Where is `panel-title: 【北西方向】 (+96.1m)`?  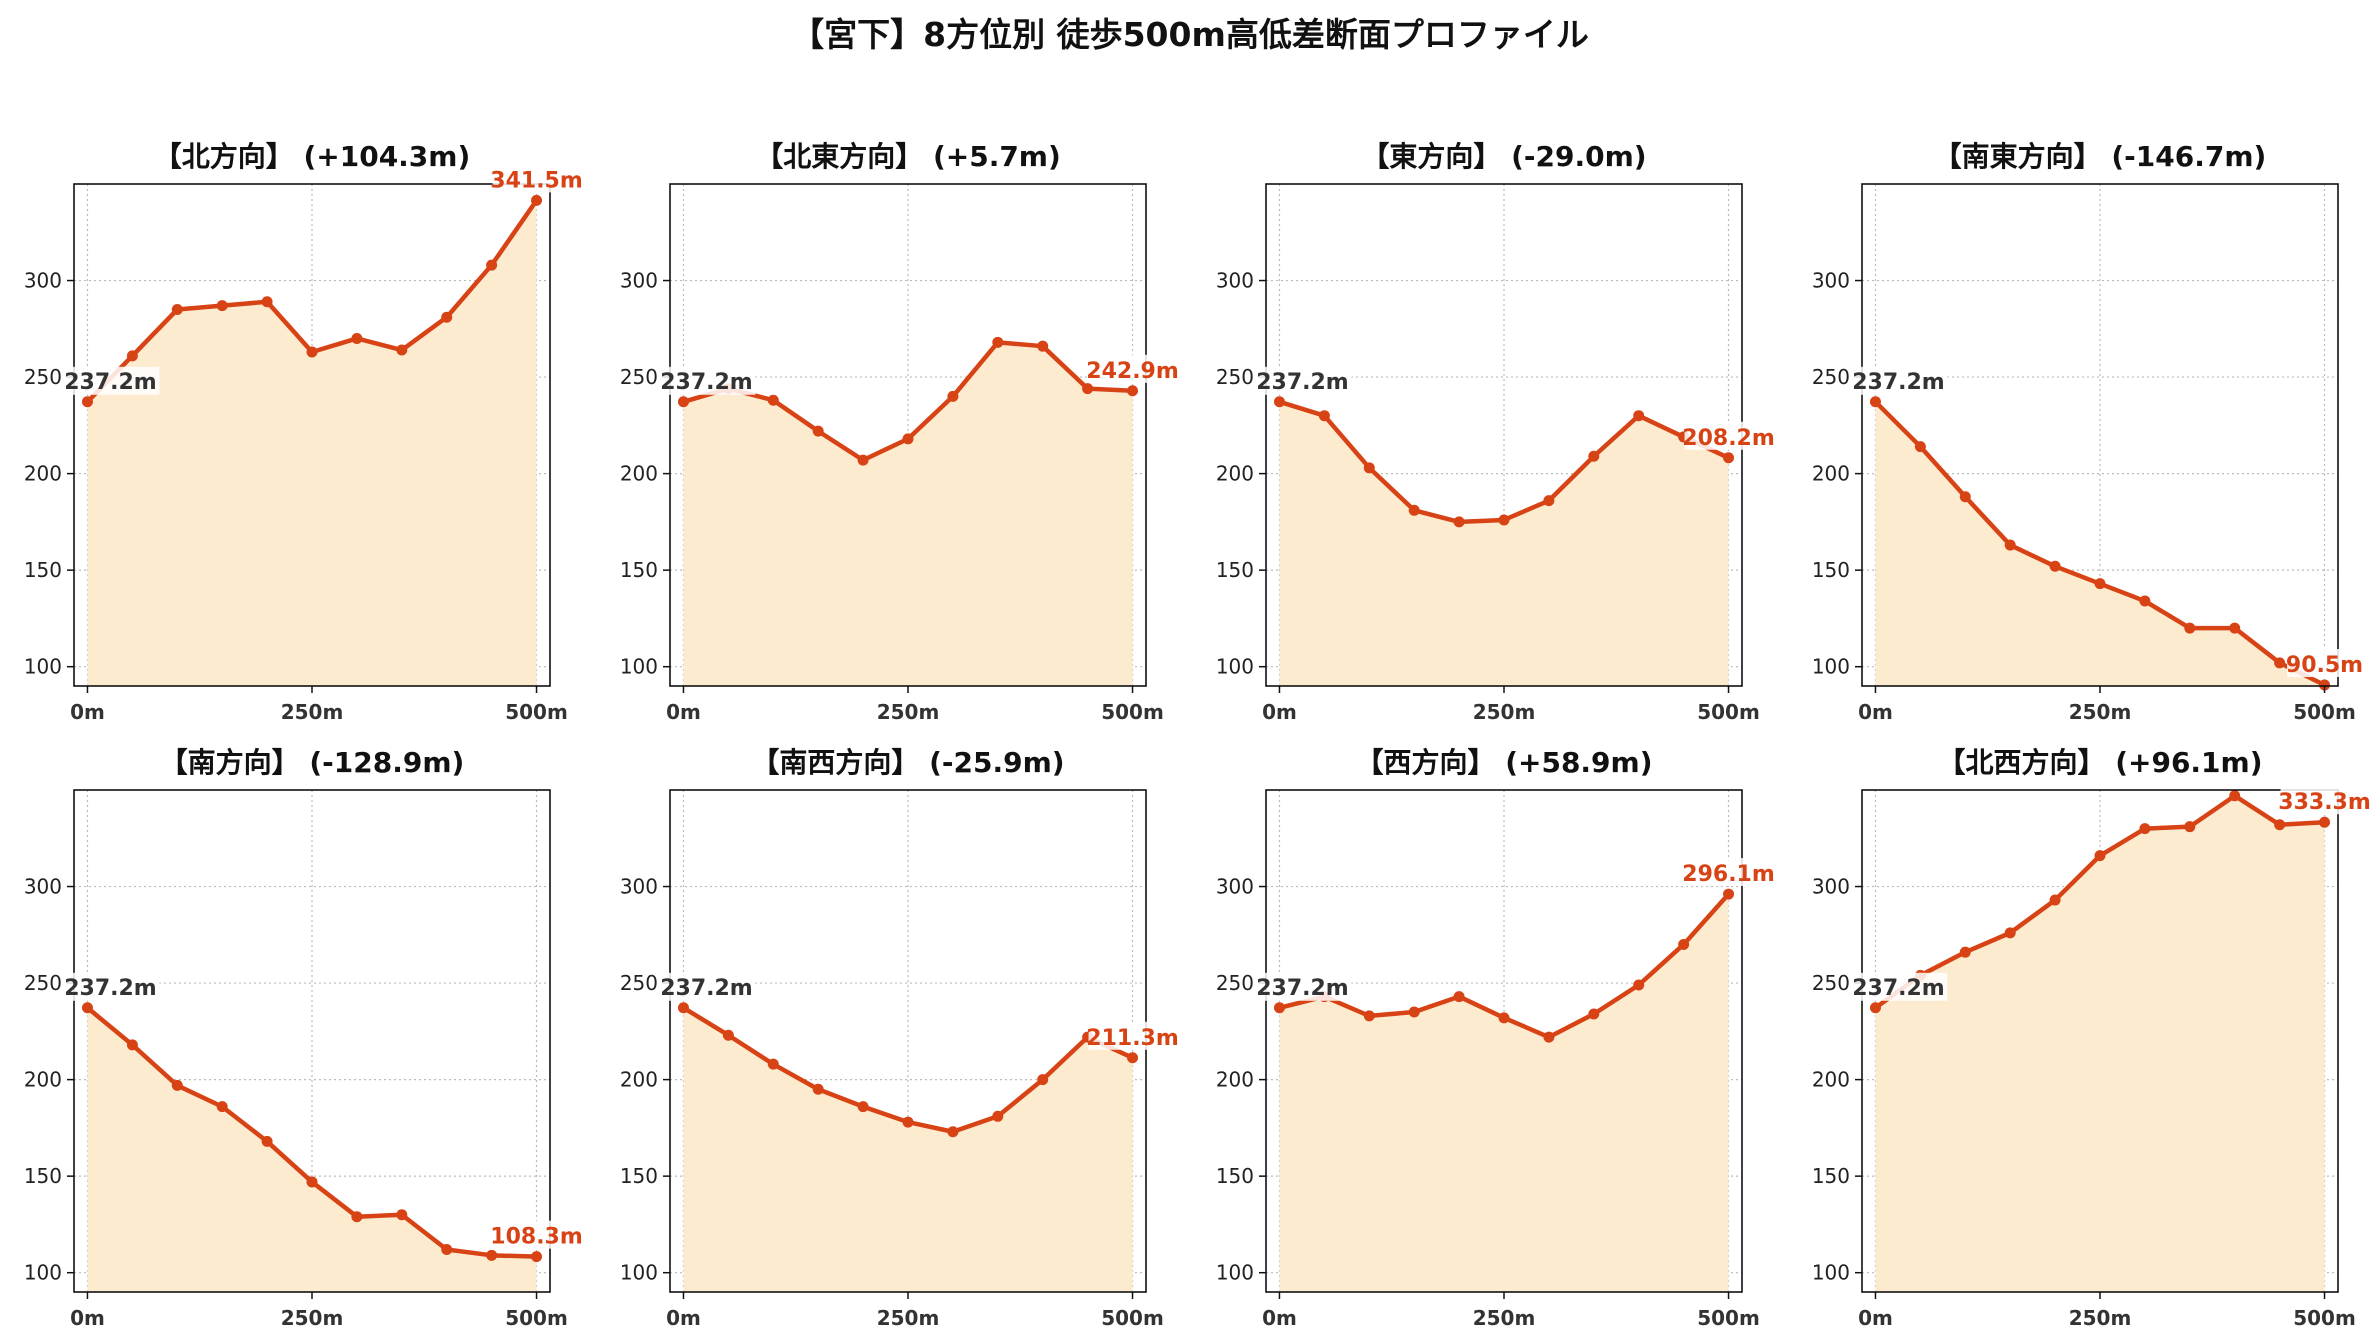
panel-title: 【北西方向】 (+96.1m) is located at coordinates (2099, 762).